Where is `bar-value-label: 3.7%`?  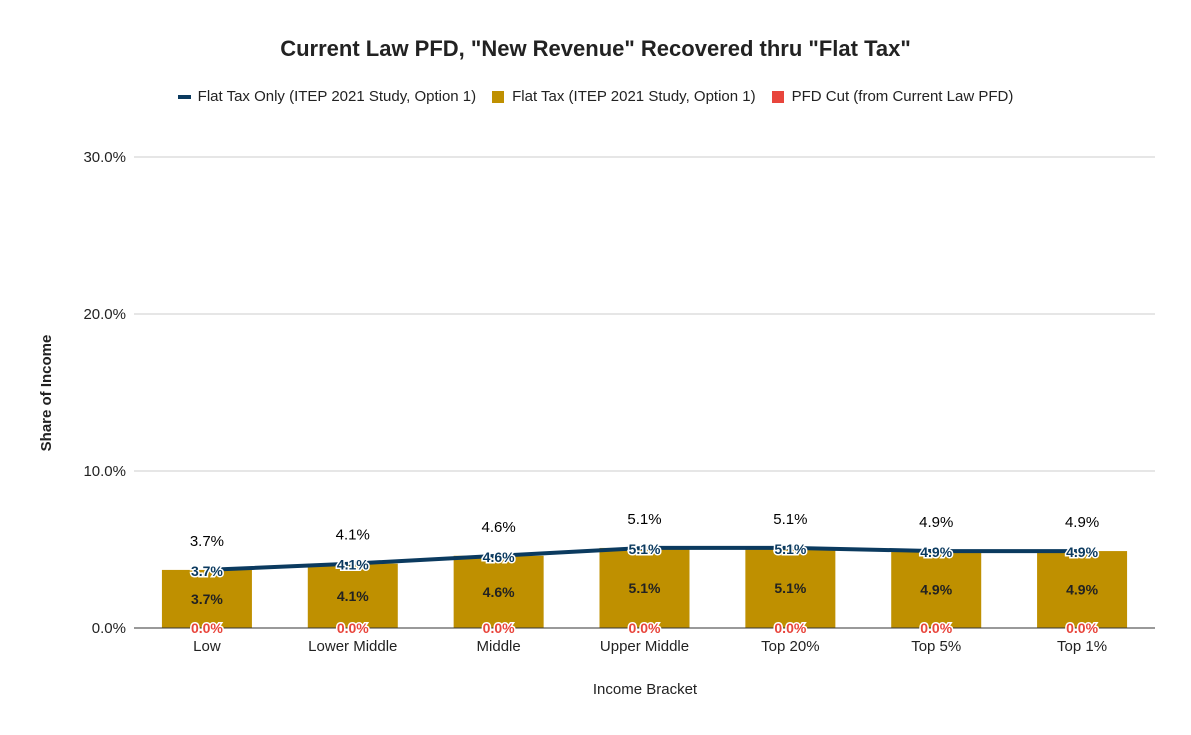 bar-value-label: 3.7% is located at coordinates (207, 599).